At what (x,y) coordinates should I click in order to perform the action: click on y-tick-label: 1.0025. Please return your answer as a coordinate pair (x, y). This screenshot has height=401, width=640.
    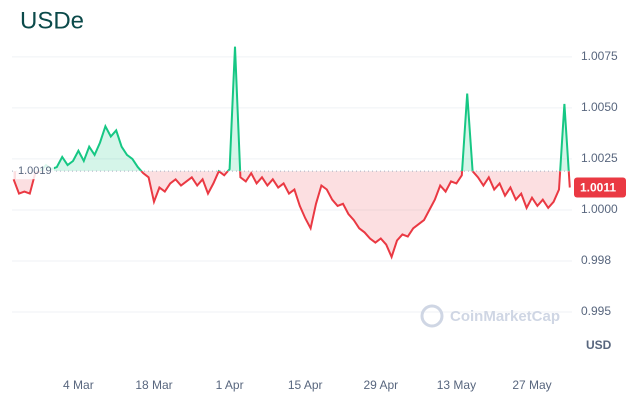
    Looking at the image, I should click on (599, 158).